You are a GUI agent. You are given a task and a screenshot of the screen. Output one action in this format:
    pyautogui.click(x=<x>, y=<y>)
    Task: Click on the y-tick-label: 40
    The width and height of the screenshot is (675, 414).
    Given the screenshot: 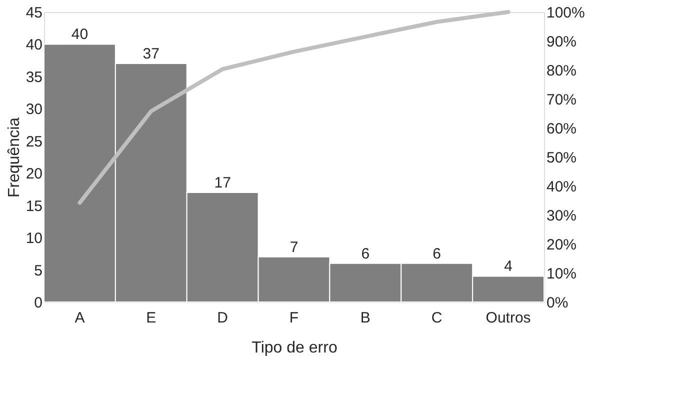 What is the action you would take?
    pyautogui.click(x=34, y=45)
    